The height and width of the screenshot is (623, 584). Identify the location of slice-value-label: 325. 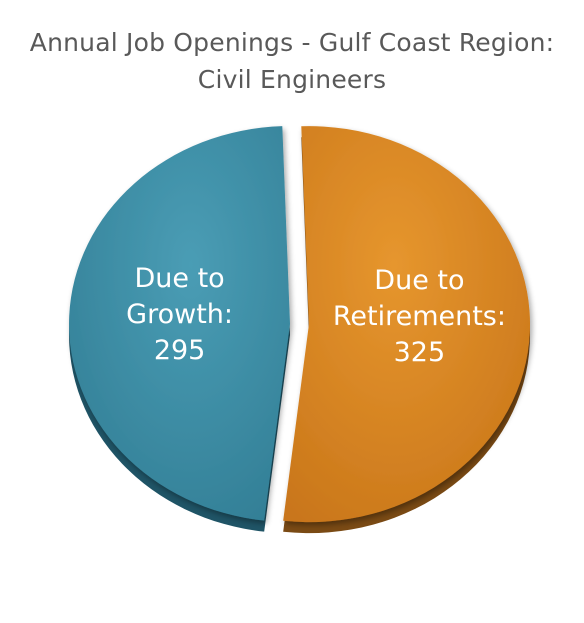
(420, 352).